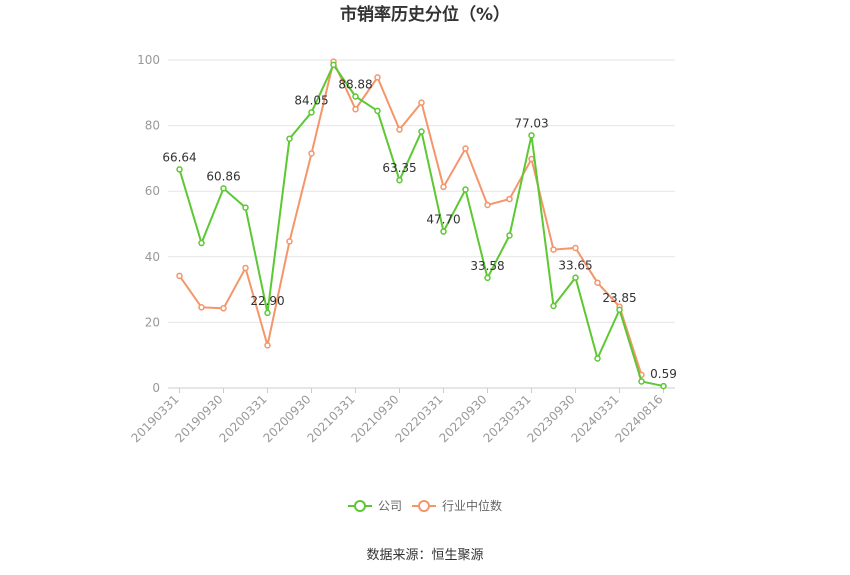 This screenshot has width=850, height=575. I want to click on data-label: 0.59, so click(663, 374).